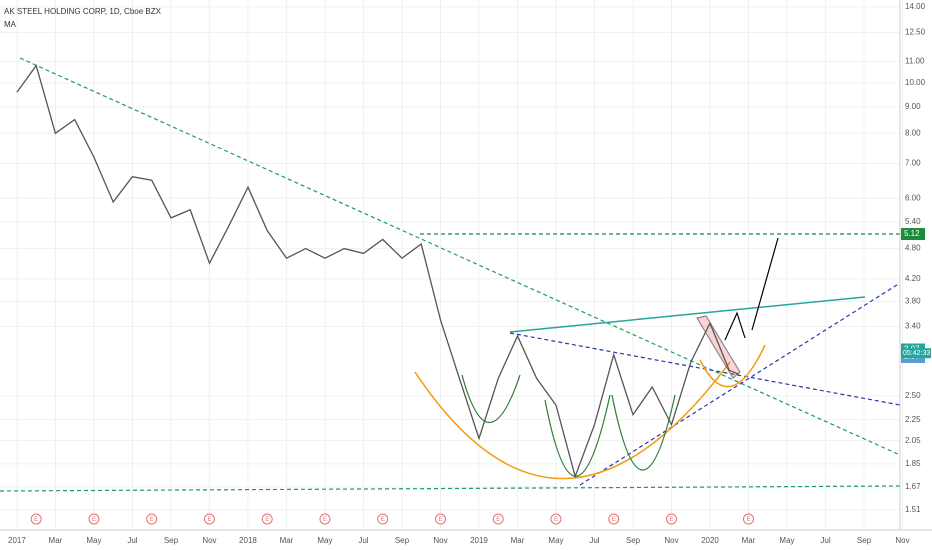  What do you see at coordinates (913, 326) in the screenshot?
I see `y-tick-label: 3.40` at bounding box center [913, 326].